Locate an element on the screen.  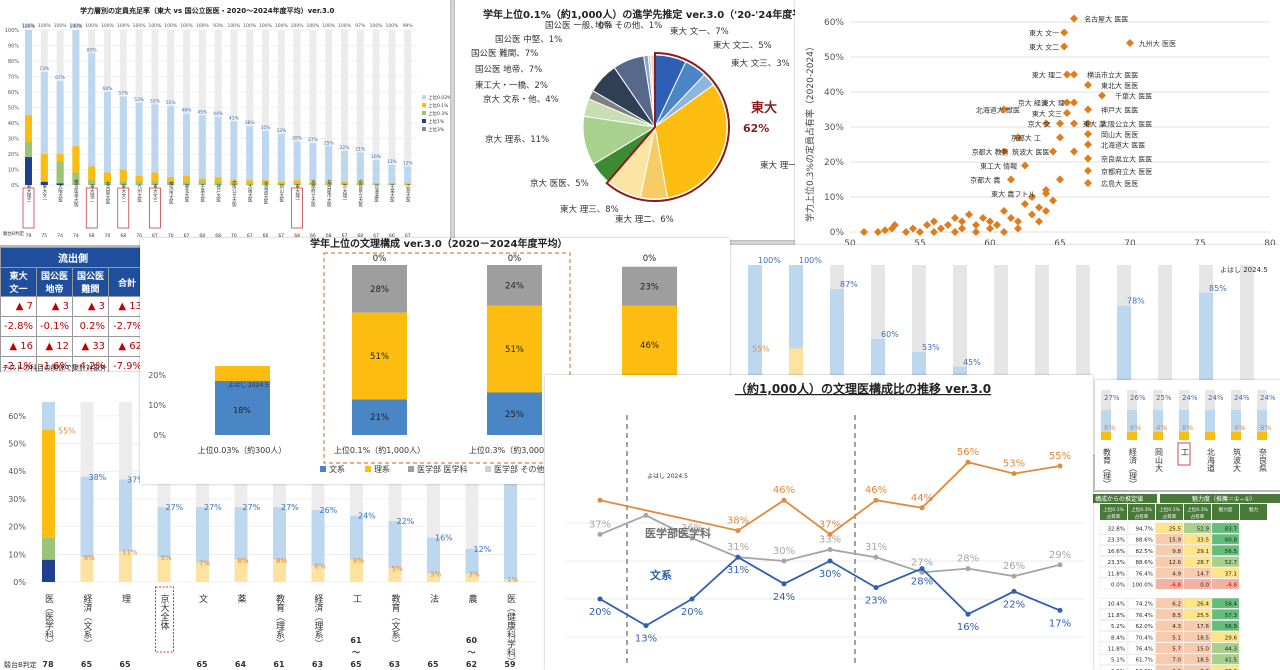
p10-cell: 15.0 is located at coordinates (1203, 650).